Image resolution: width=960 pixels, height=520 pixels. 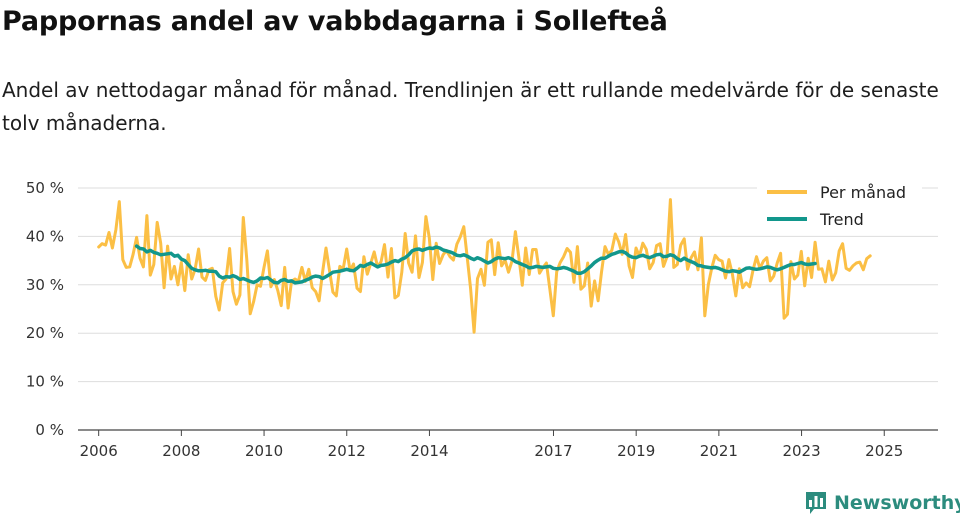 What do you see at coordinates (884, 451) in the screenshot?
I see `x-tick-label: 2025` at bounding box center [884, 451].